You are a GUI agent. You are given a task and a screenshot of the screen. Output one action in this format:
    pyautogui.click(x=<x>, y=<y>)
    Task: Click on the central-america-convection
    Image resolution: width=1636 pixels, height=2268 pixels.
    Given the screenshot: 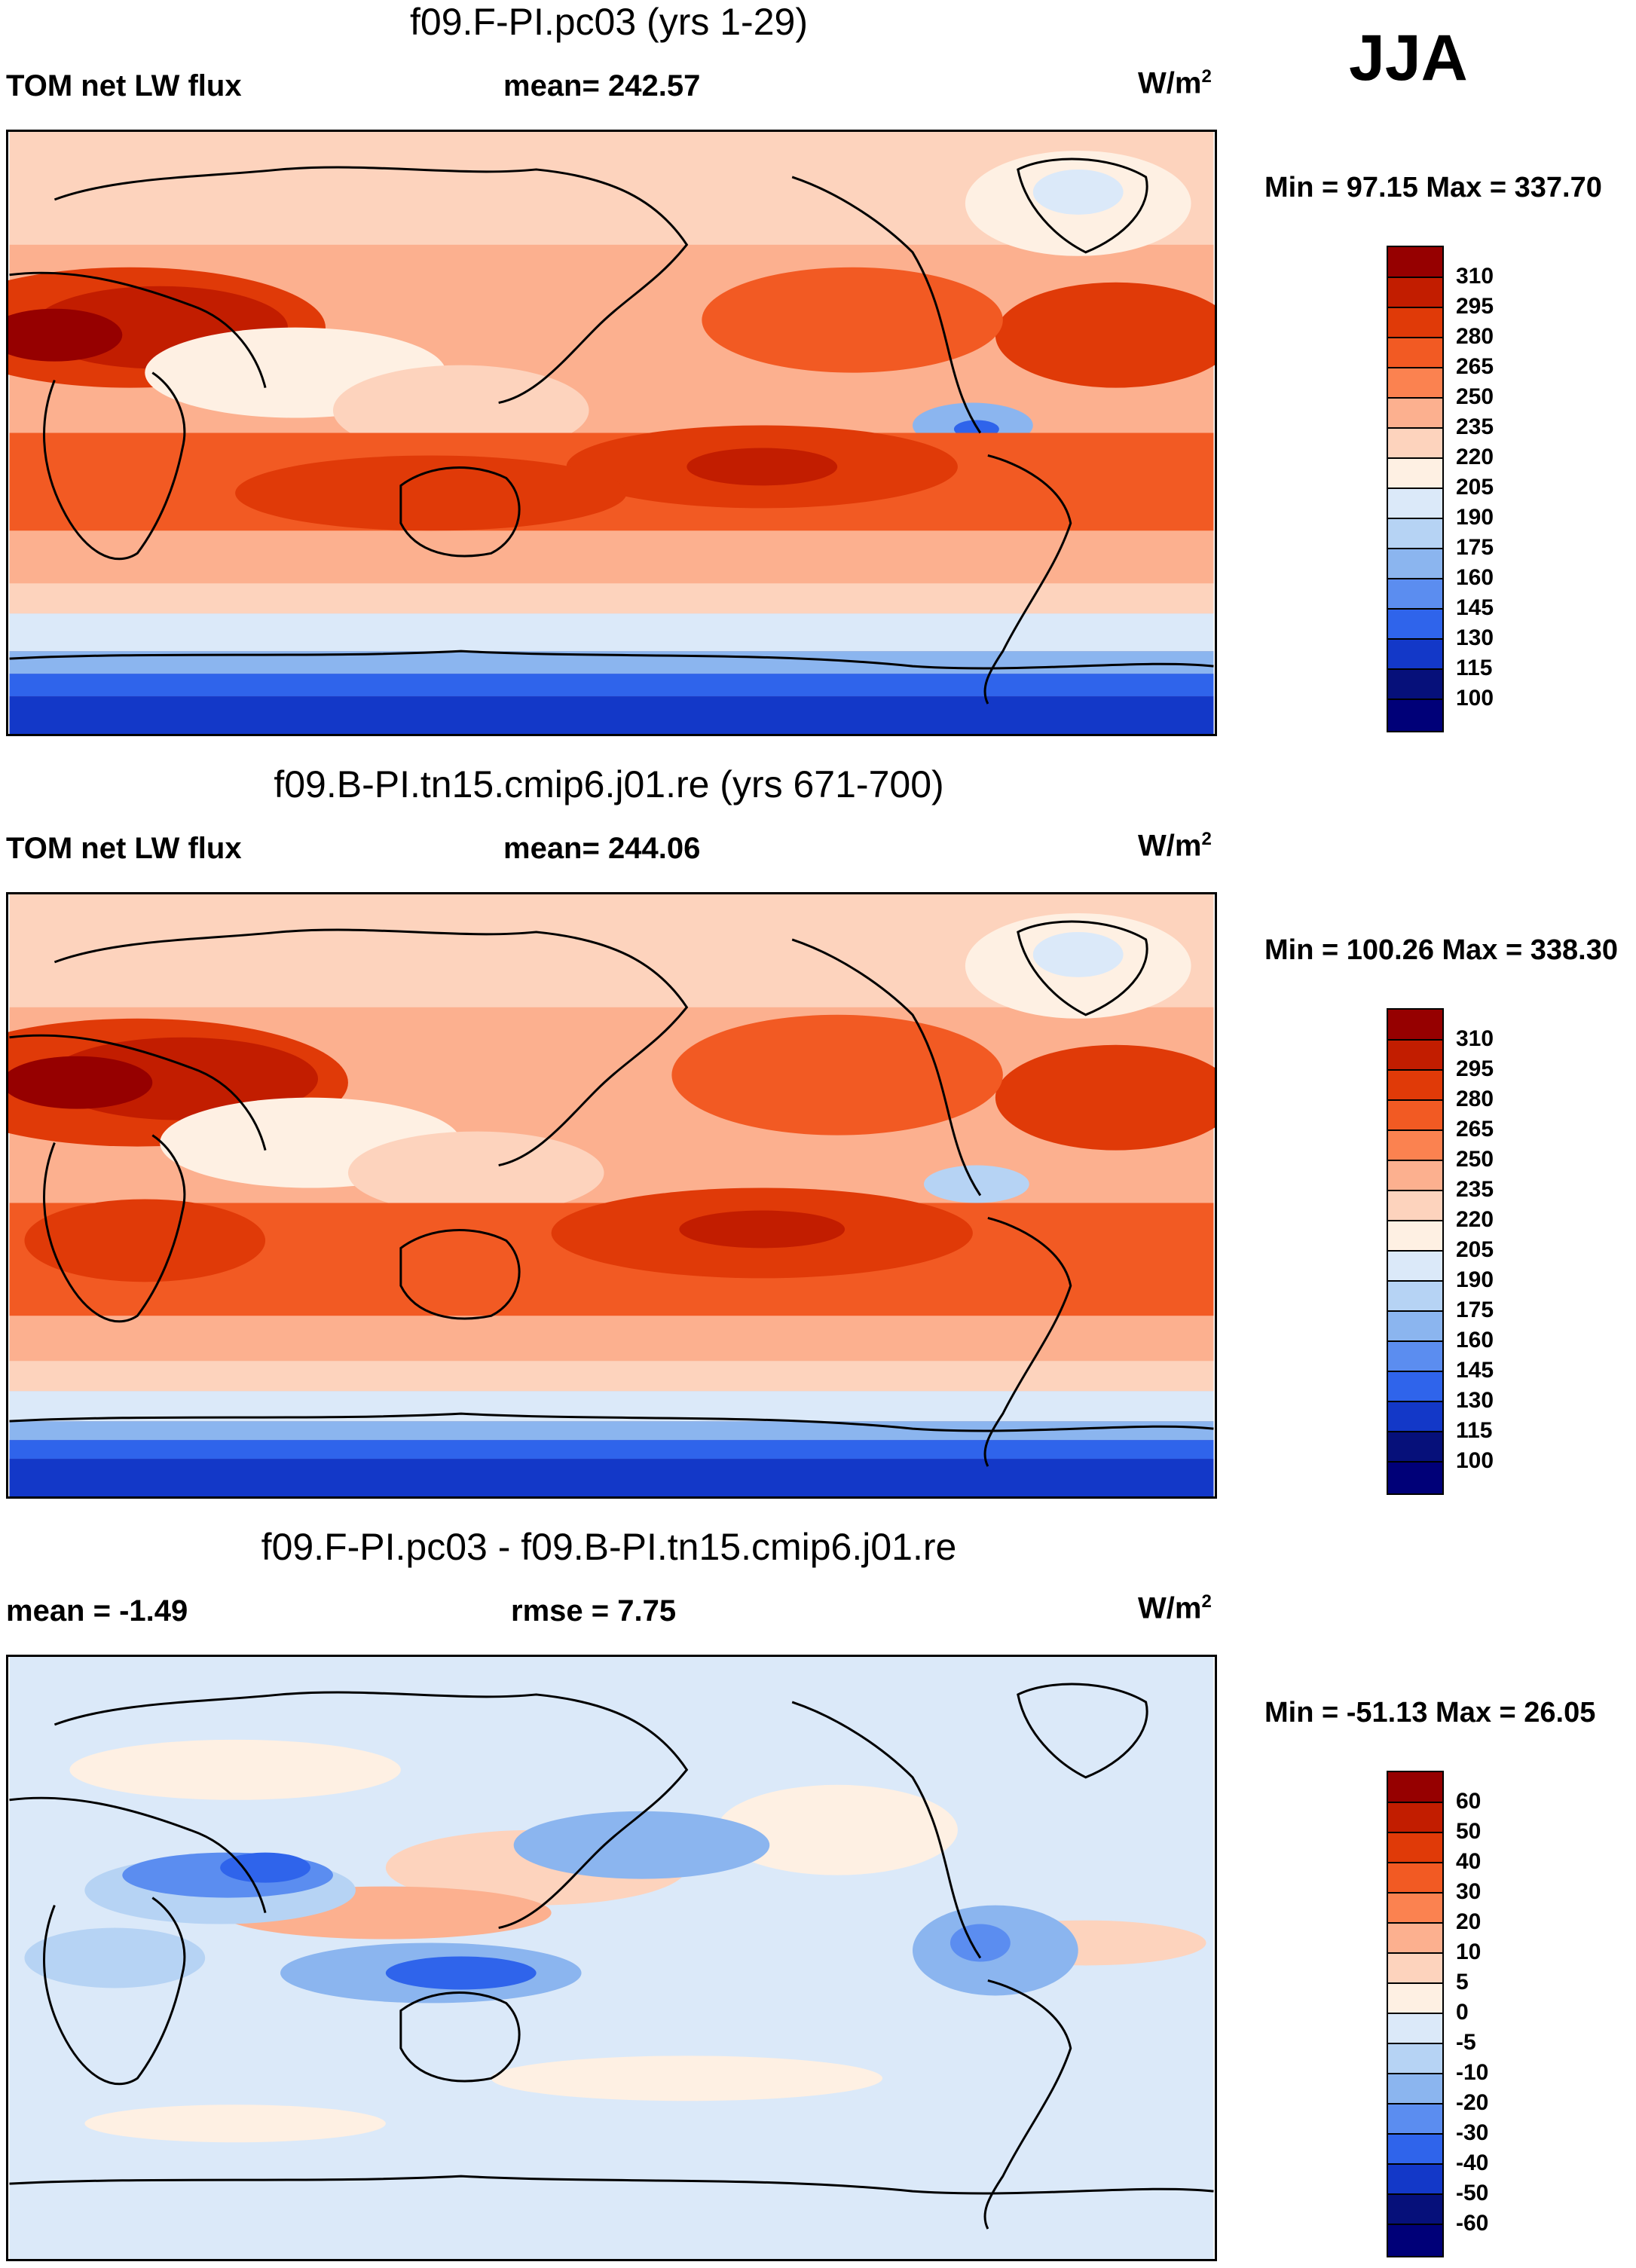 What is the action you would take?
    pyautogui.click(x=976, y=1184)
    